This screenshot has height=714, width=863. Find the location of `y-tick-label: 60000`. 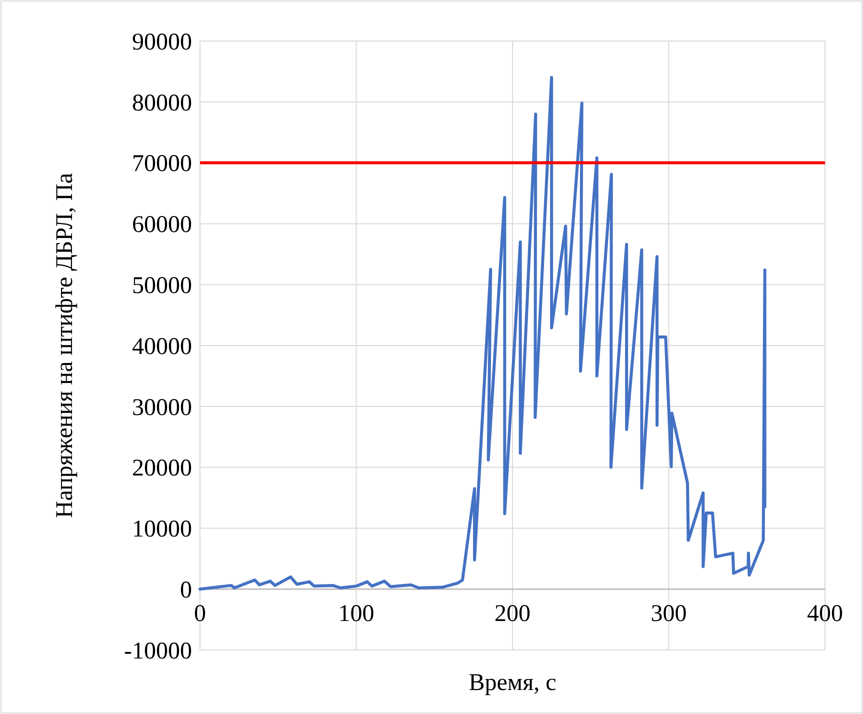

y-tick-label: 60000 is located at coordinates (162, 225).